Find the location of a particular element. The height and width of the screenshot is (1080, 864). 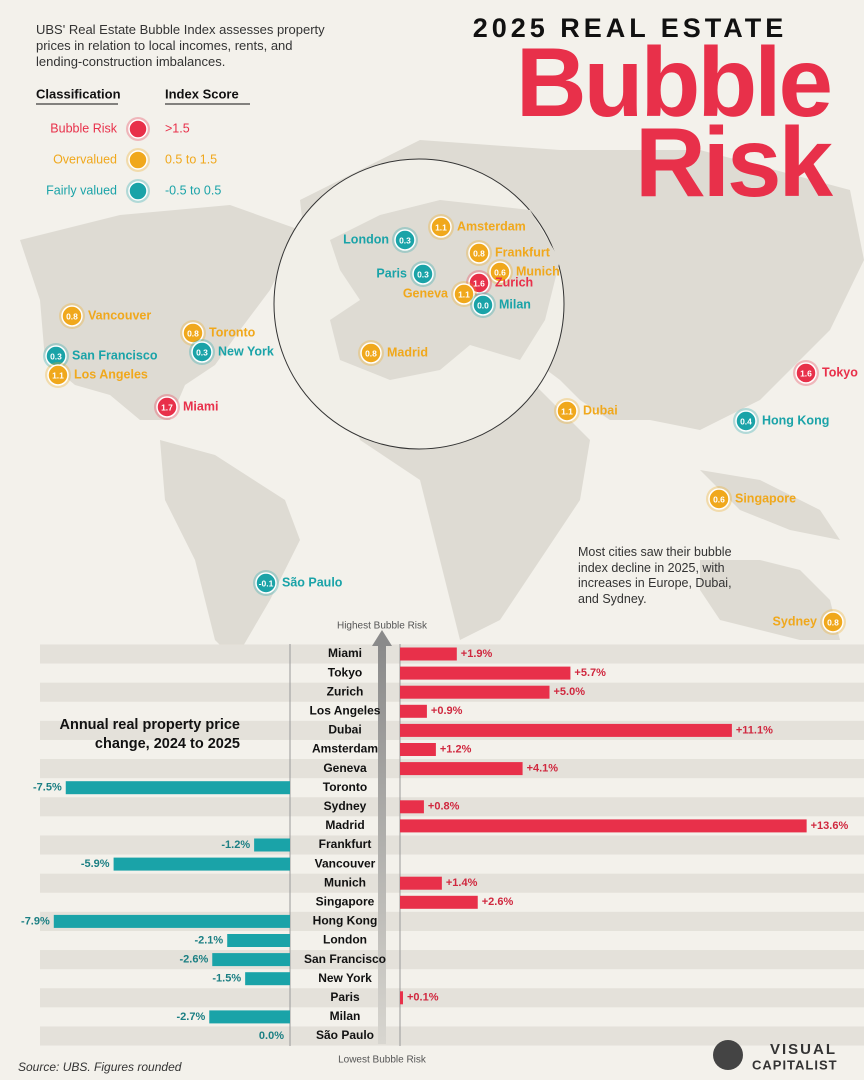

category-label: Miami is located at coordinates (345, 653).